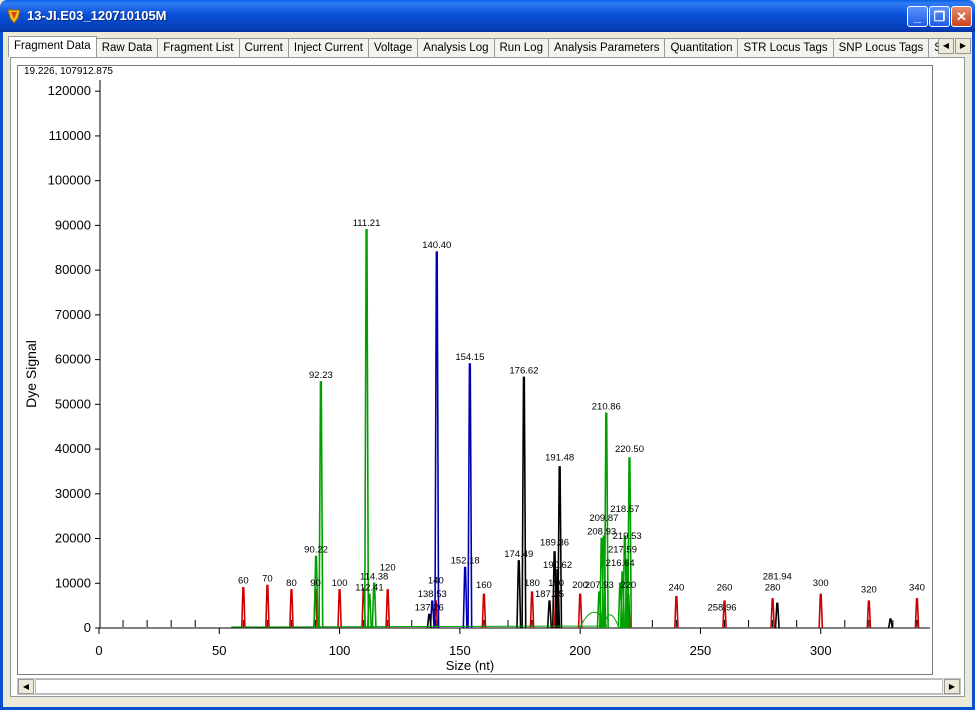 The image size is (975, 710). I want to click on peak-label: 217.59, so click(622, 549).